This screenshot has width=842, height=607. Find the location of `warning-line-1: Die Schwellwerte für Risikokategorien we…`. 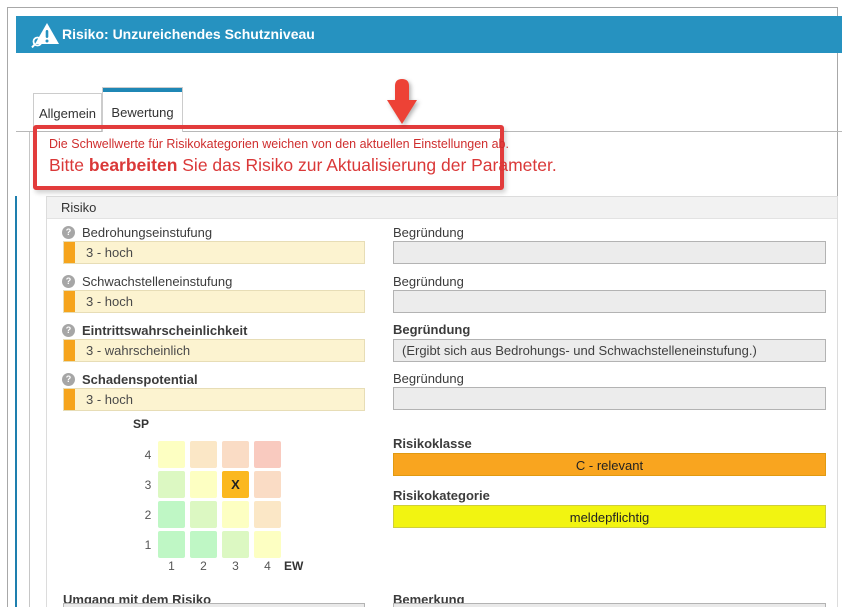

warning-line-1: Die Schwellwerte für Risikokategorien we… is located at coordinates (279, 144).